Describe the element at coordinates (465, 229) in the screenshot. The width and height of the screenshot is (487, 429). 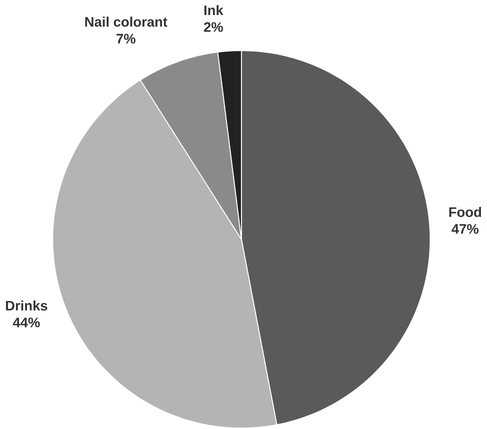
I see `data-label: 47%` at that location.